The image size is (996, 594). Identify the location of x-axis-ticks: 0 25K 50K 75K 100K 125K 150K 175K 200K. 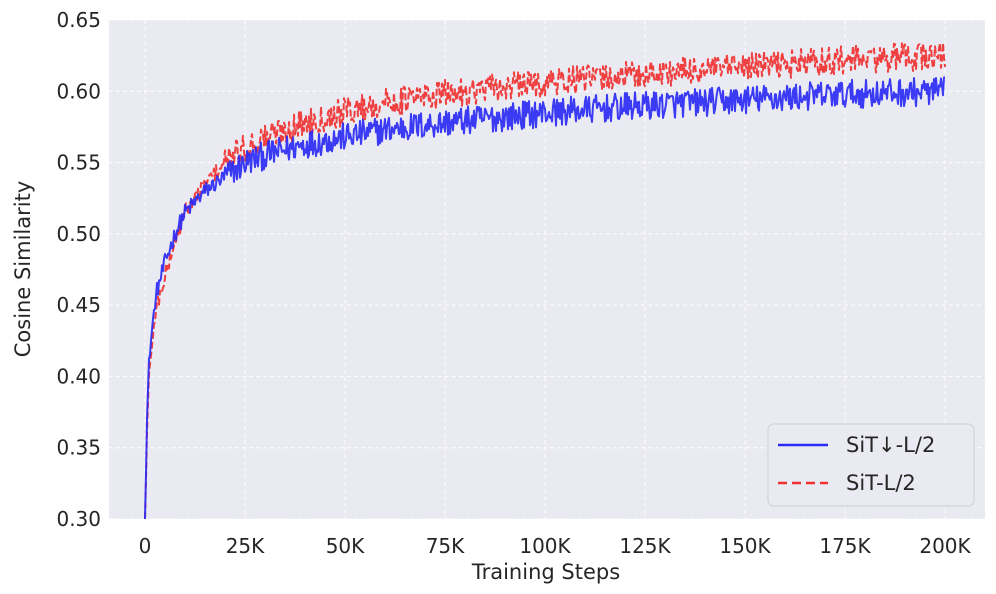
(555, 546).